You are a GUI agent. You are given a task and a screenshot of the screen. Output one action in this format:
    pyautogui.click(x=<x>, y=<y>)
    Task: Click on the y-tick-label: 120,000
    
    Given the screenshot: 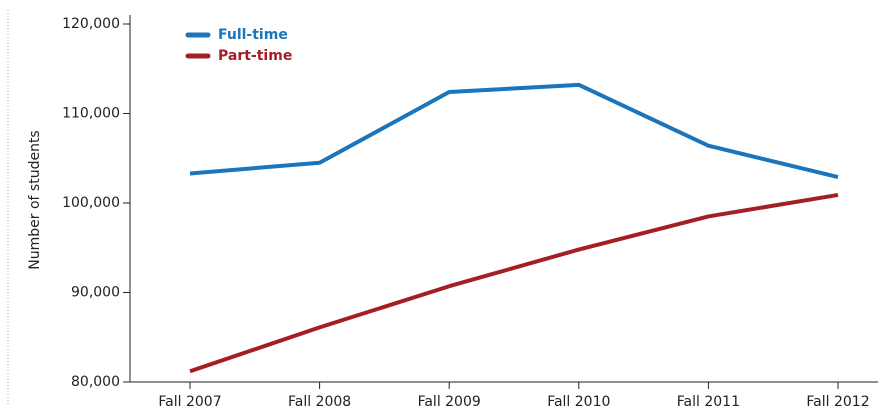 What is the action you would take?
    pyautogui.click(x=91, y=24)
    